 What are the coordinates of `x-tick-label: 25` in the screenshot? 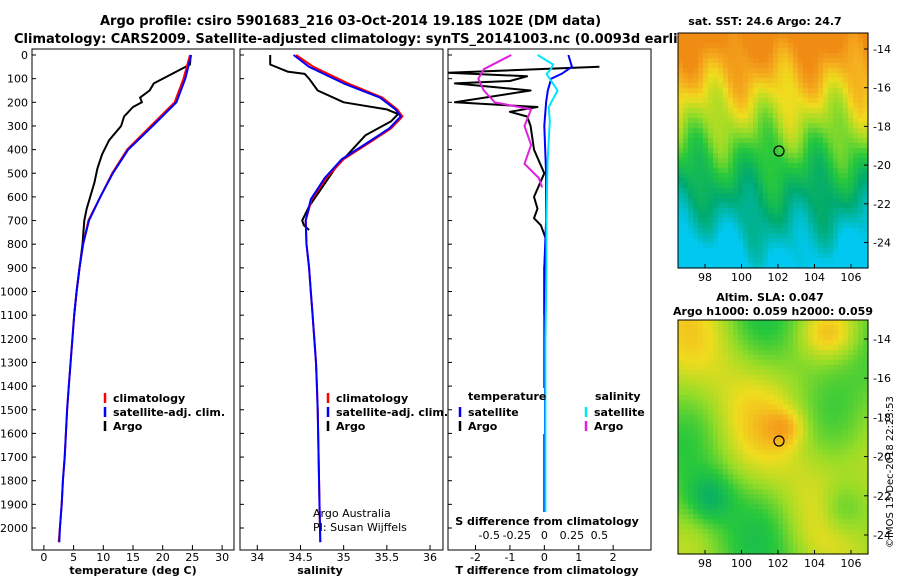 It's located at (192, 557).